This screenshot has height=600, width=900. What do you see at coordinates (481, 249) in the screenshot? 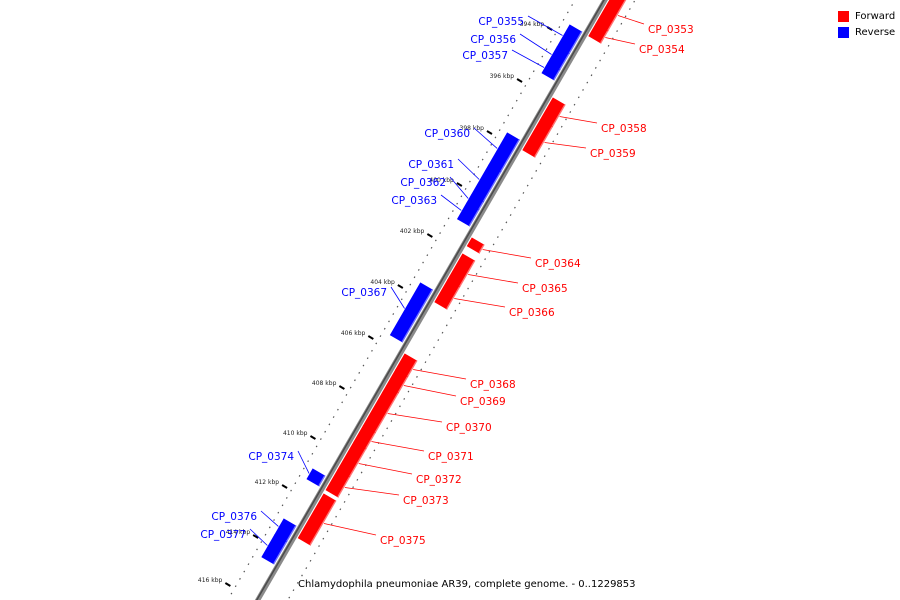
I see `gene-cp-0364-shade` at bounding box center [481, 249].